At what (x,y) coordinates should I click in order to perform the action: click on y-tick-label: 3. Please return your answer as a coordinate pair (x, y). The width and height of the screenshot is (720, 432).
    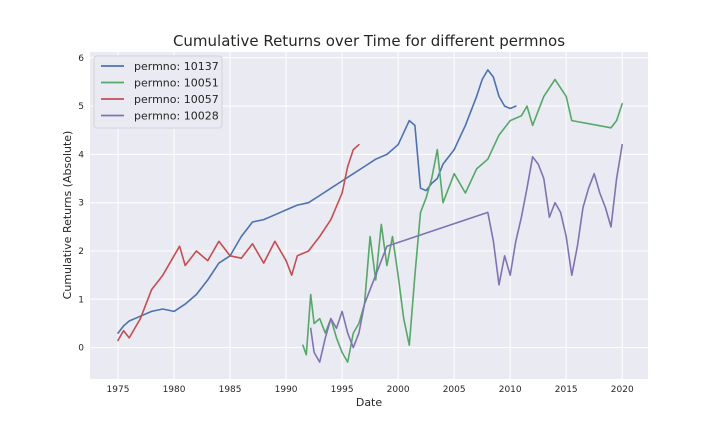
    Looking at the image, I should click on (81, 204).